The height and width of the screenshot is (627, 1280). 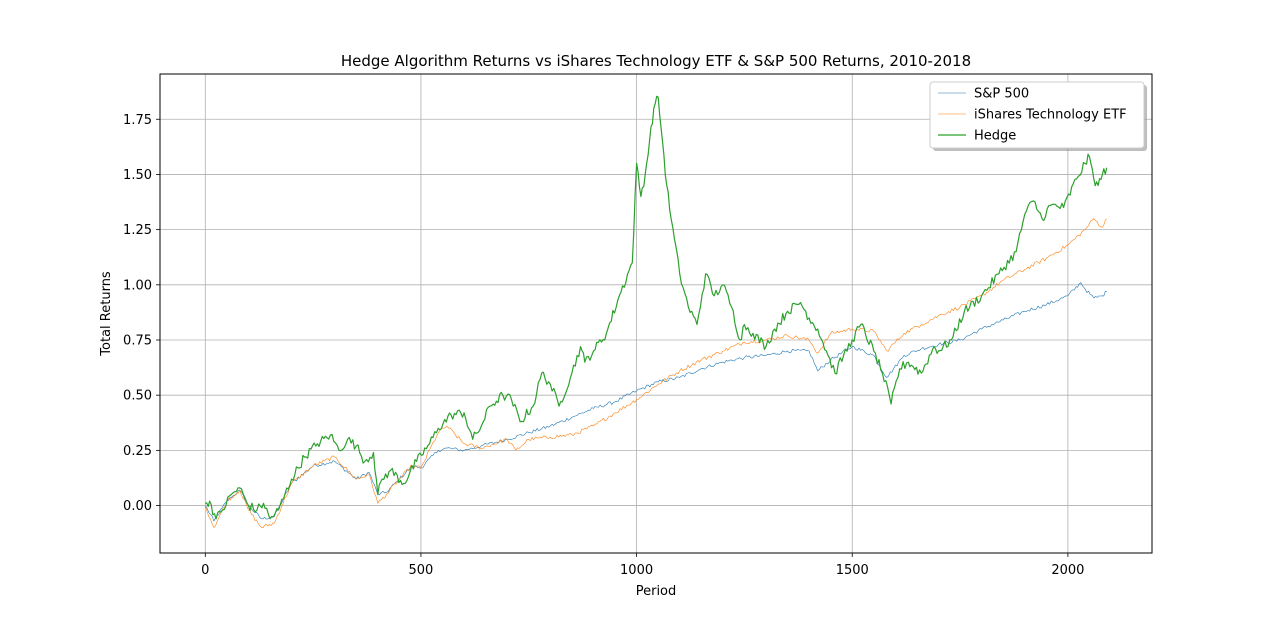 I want to click on y-axis-label: Total Returns, so click(x=106, y=314).